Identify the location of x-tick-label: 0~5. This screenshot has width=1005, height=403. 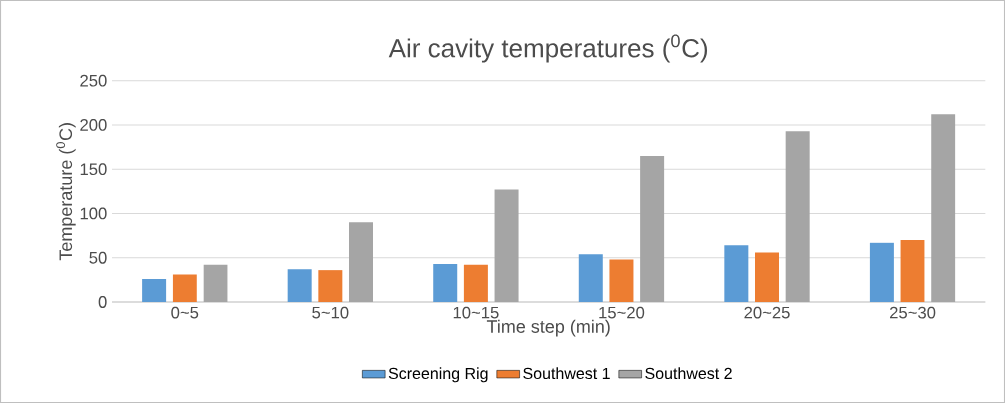
(185, 312).